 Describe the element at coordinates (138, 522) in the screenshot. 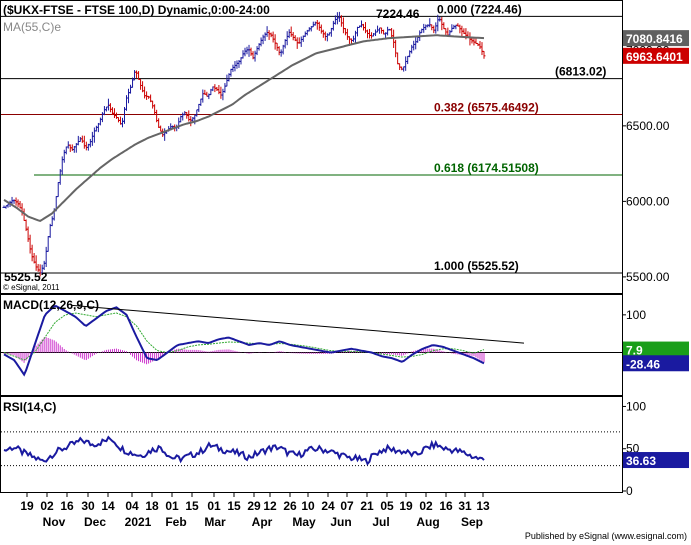

I see `x-axis-month-label: 2021` at that location.